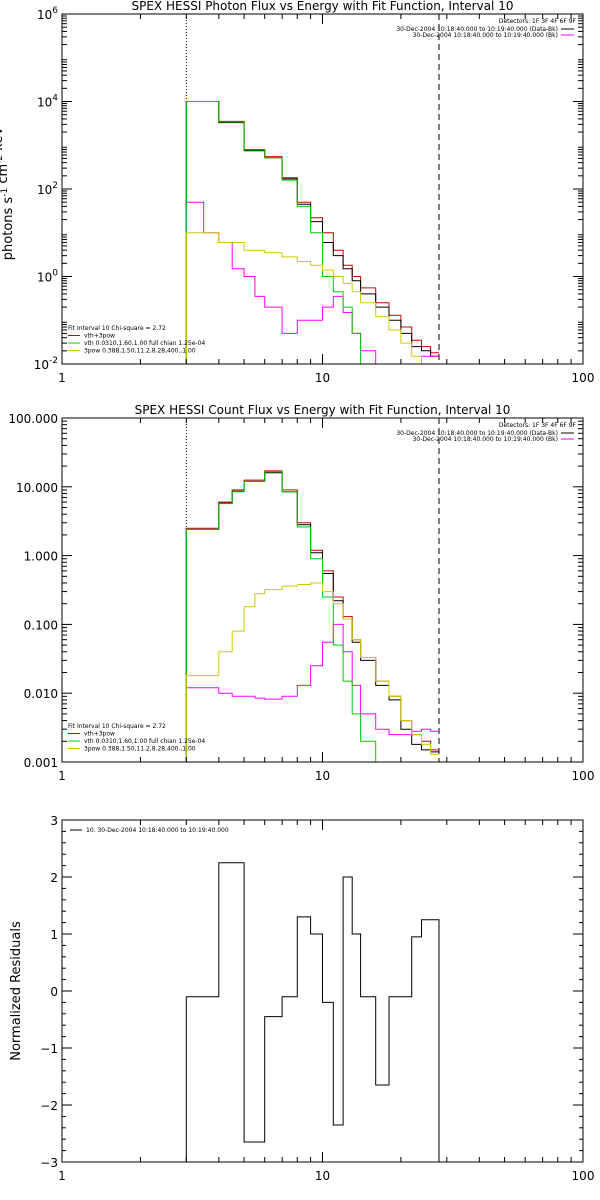 The height and width of the screenshot is (1200, 600). I want to click on y-tick-label: 100.000, so click(33, 419).